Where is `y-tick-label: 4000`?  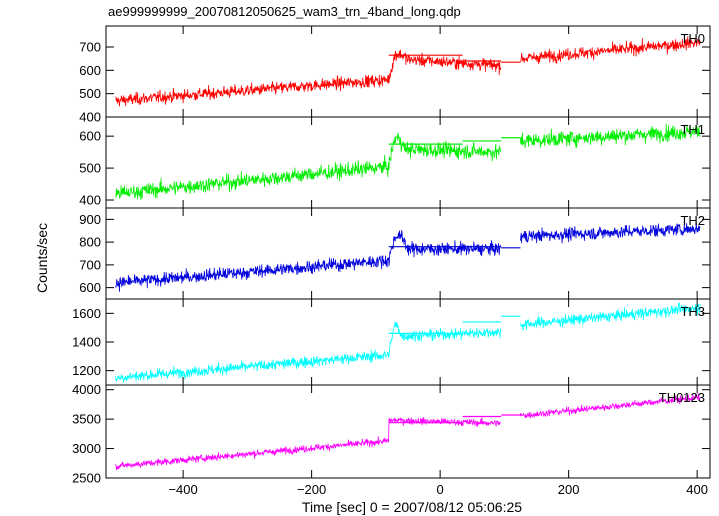
y-tick-label: 4000 is located at coordinates (86, 389).